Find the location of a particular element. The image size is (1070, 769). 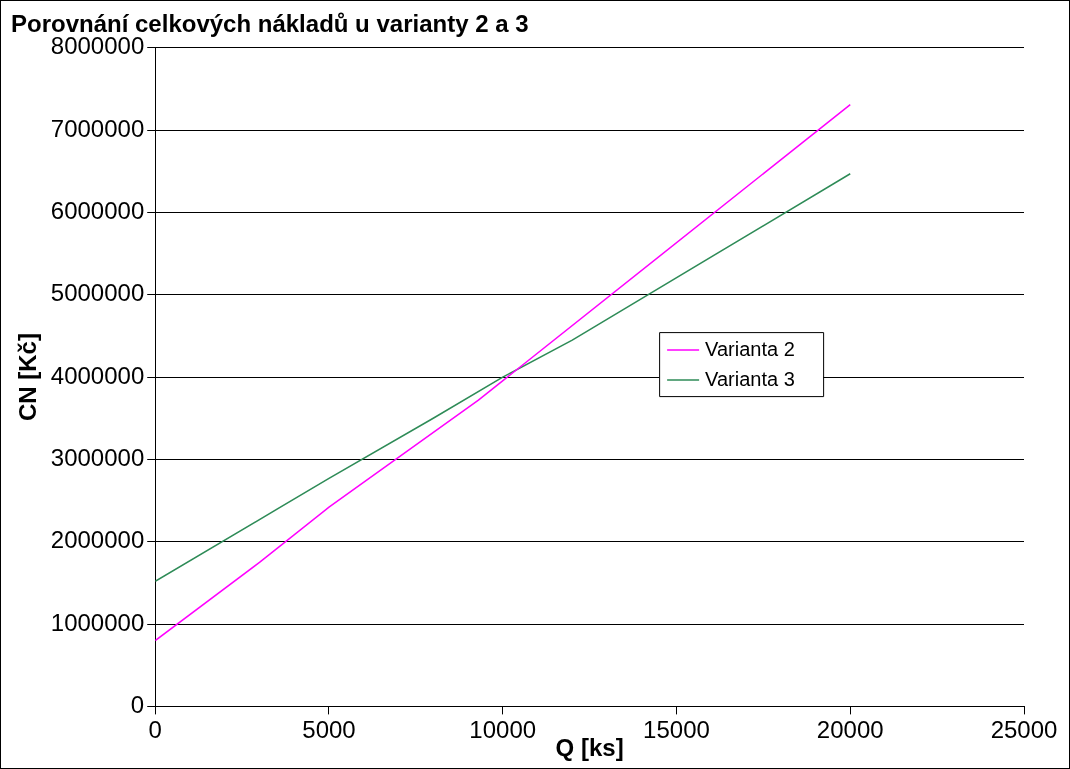

legend-label: Varianta 2 is located at coordinates (750, 348).